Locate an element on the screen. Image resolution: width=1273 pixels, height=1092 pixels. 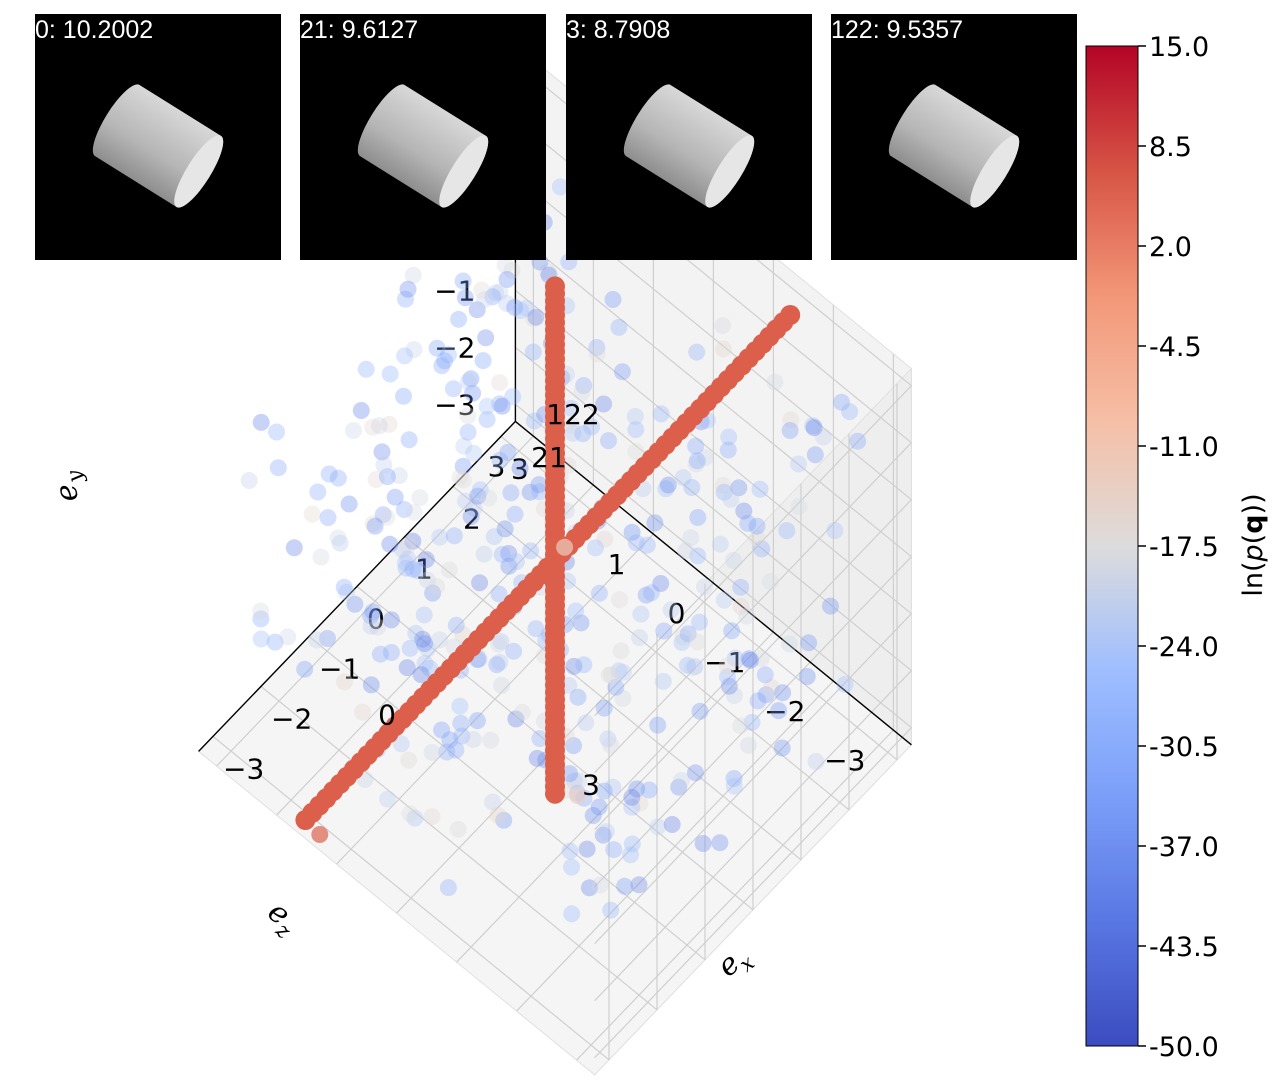
colorbar-label-q: q is located at coordinates (1253, 523).